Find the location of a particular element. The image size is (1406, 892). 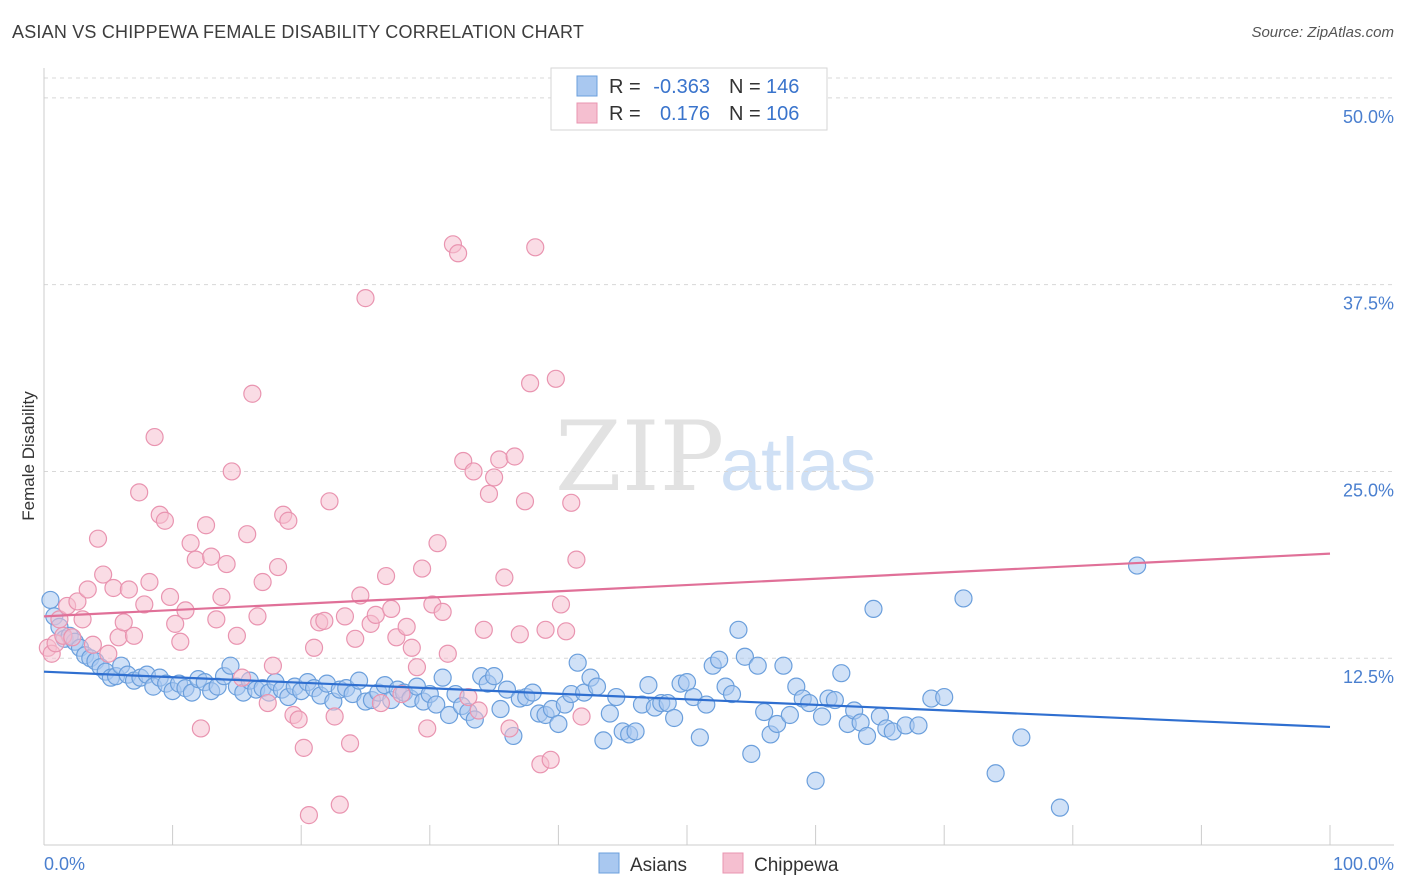

legend-swatch-chippewa is located at coordinates (587, 113).